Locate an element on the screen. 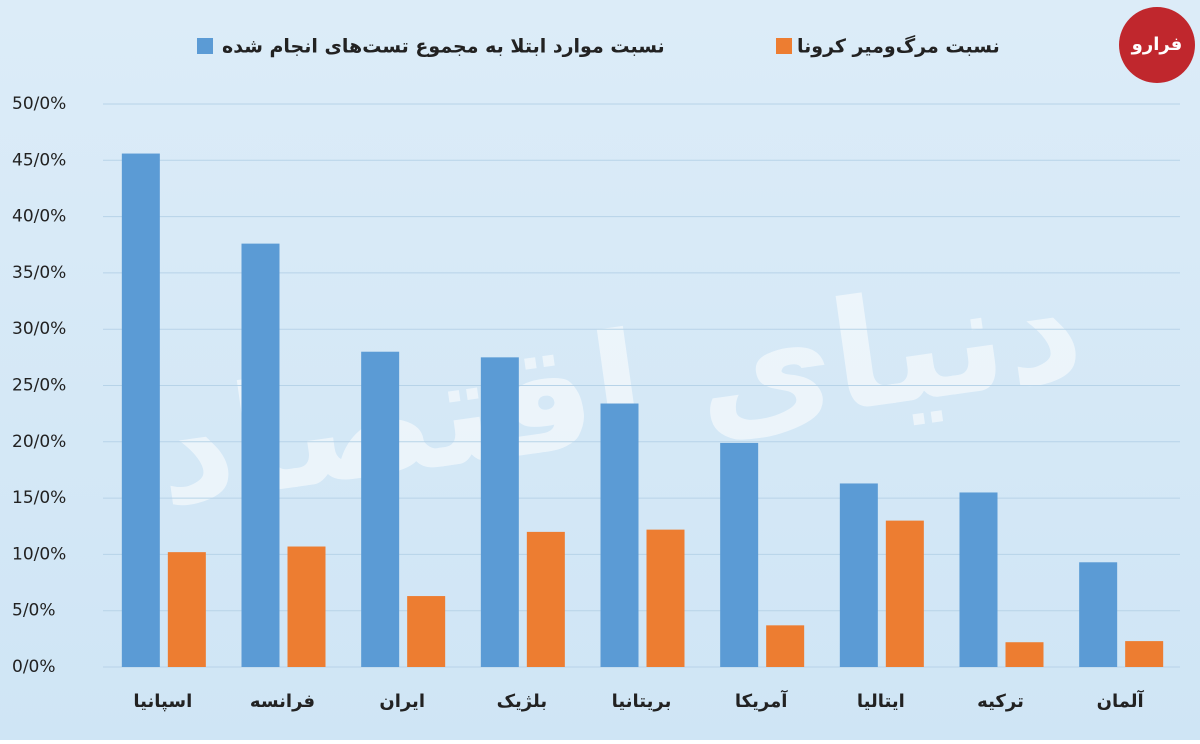  x-tick-label: اسپانیا is located at coordinates (162, 701).